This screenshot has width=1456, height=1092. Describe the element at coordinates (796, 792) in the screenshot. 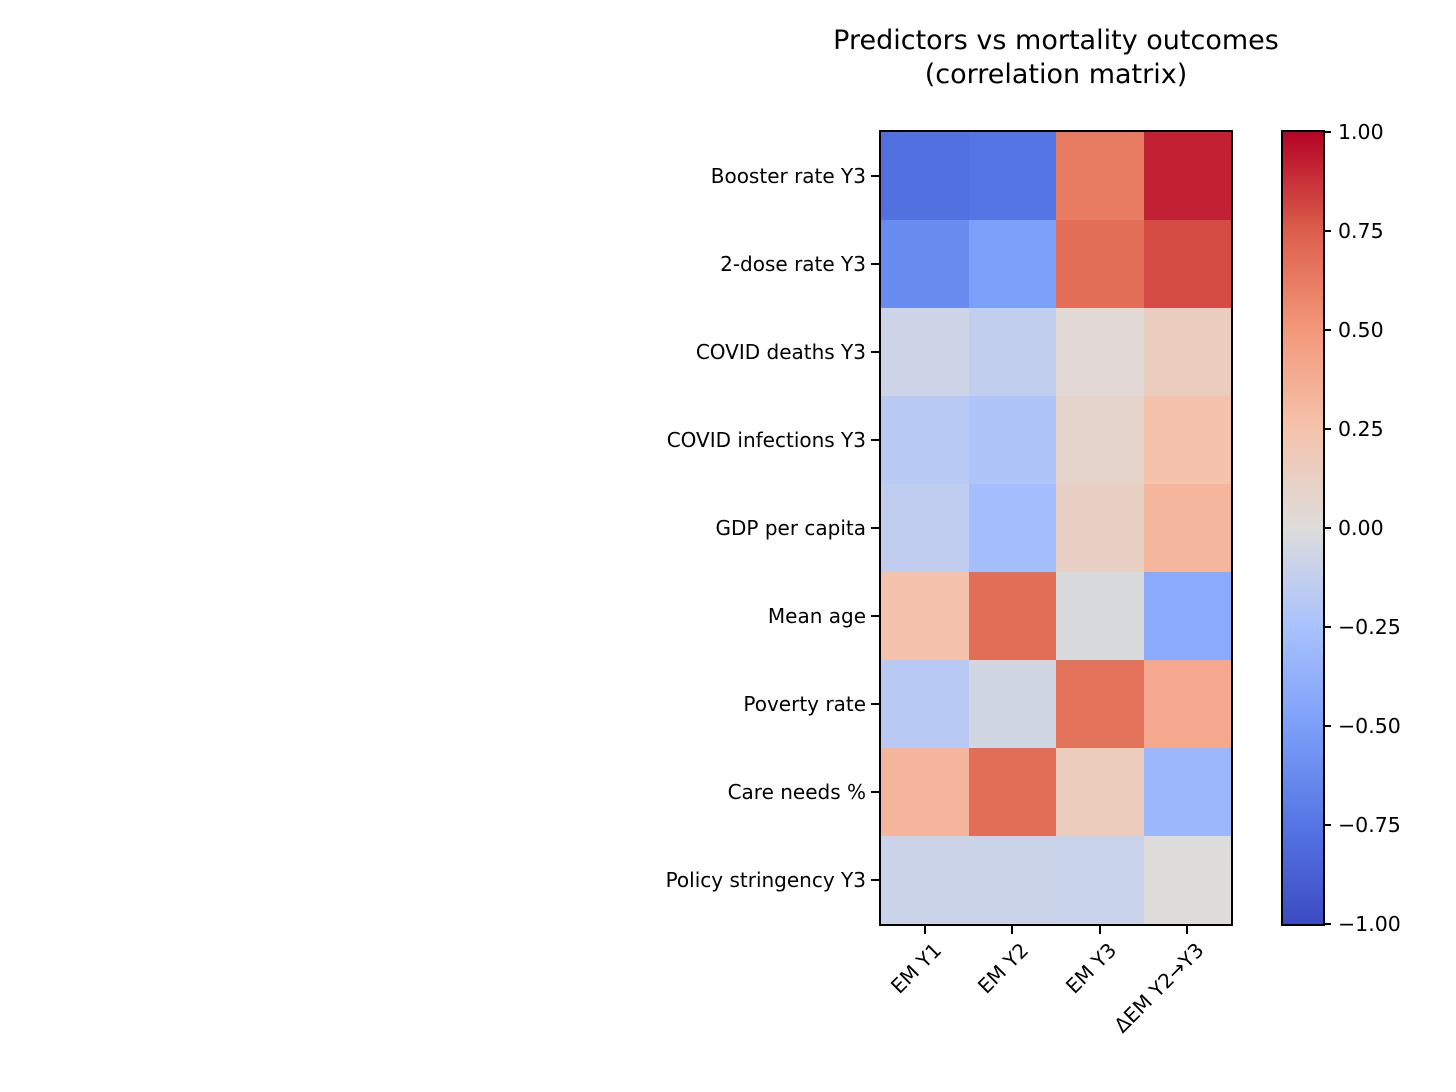

I see `y-tick-label: Care needs %` at that location.